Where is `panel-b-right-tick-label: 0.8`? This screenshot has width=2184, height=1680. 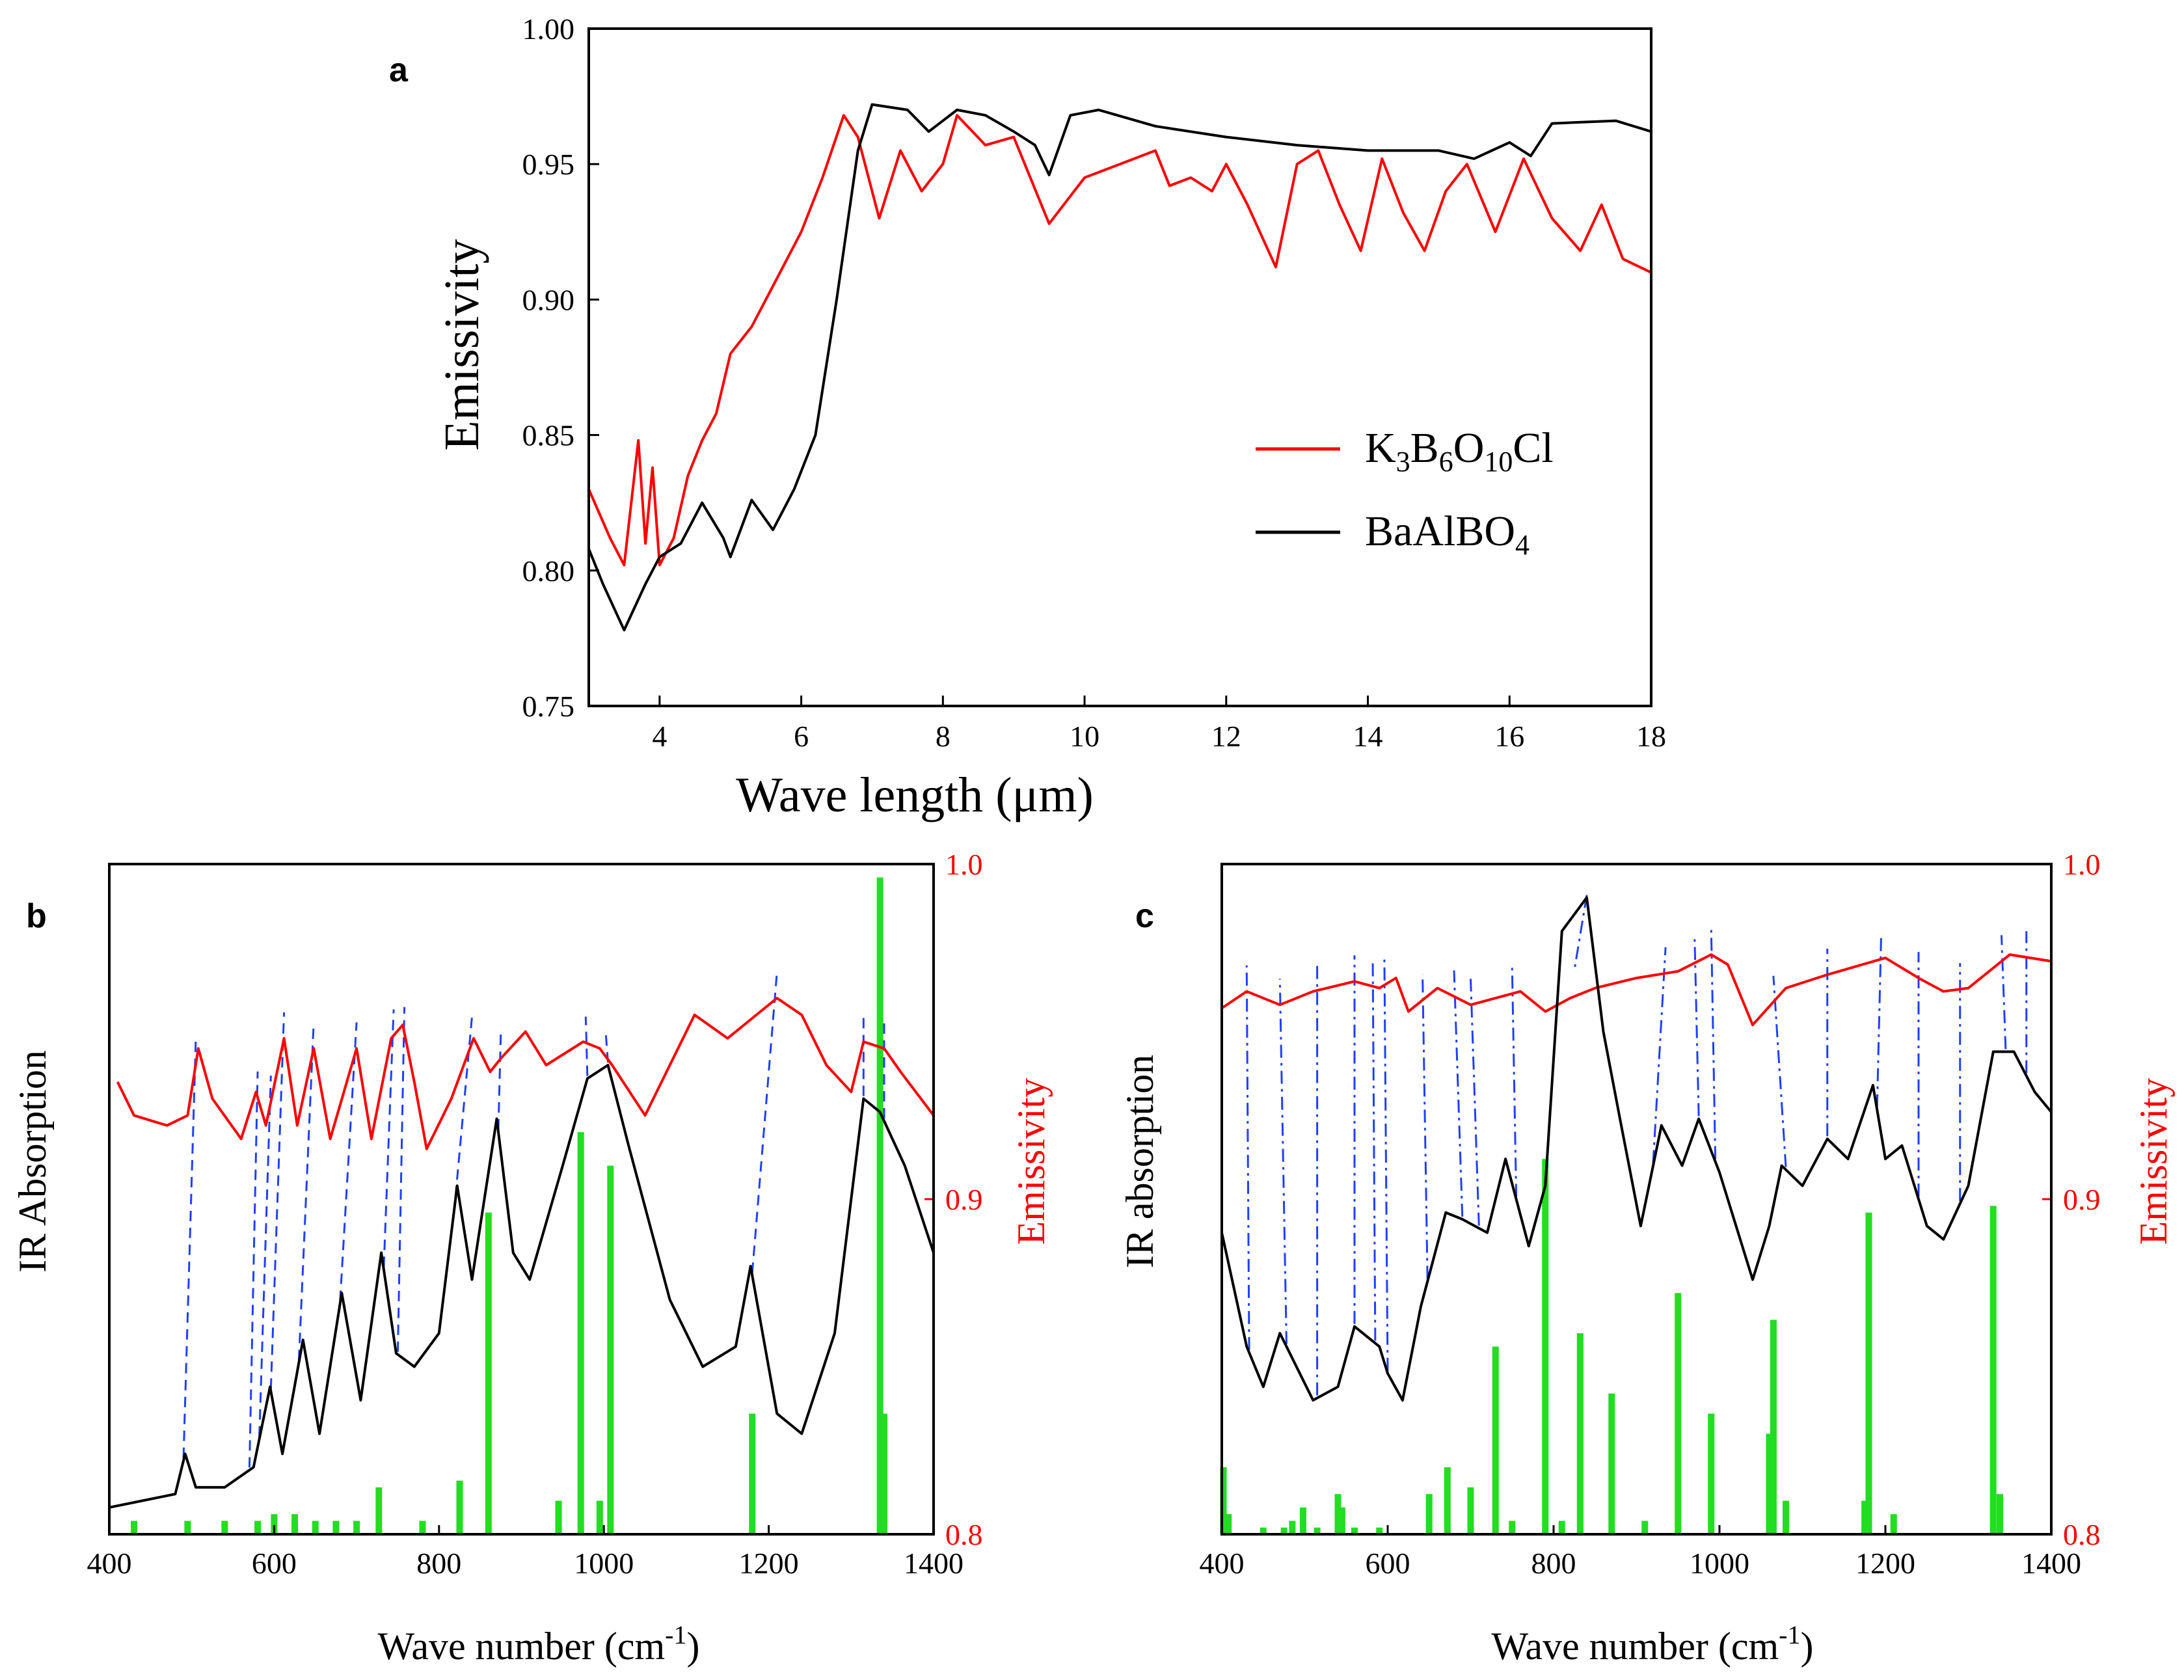 panel-b-right-tick-label: 0.8 is located at coordinates (964, 1534).